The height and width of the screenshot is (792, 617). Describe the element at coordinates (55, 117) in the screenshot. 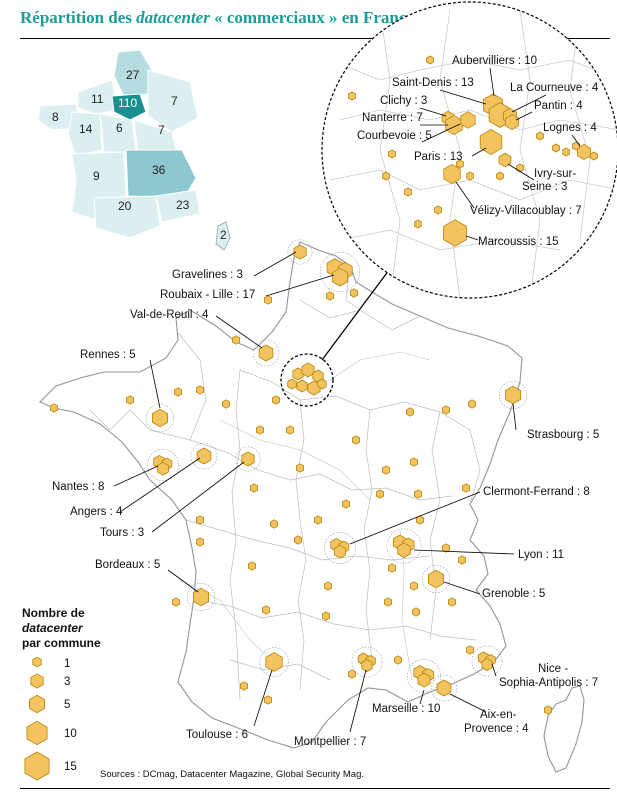

I see `mini-label: 8` at that location.